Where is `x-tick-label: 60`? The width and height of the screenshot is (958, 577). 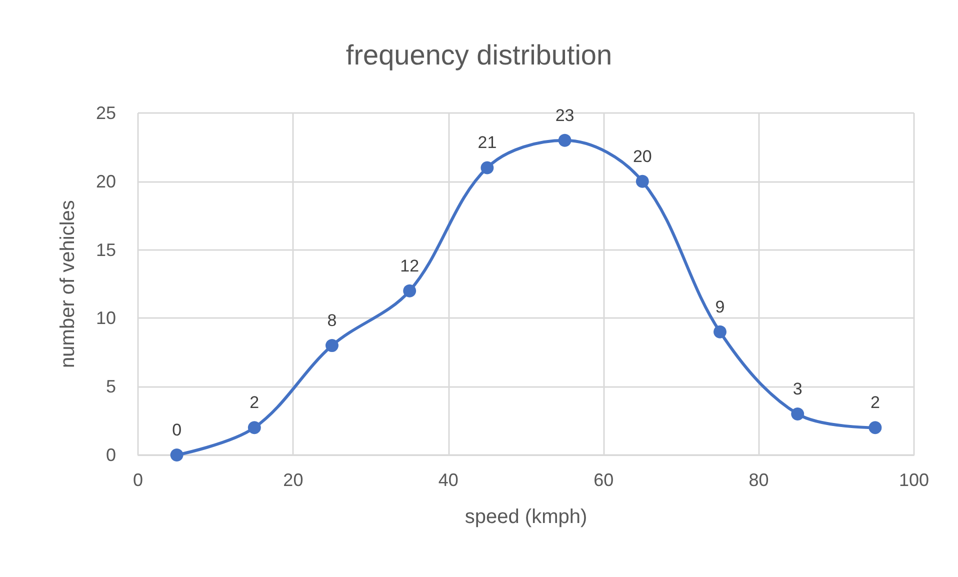 x-tick-label: 60 is located at coordinates (604, 480).